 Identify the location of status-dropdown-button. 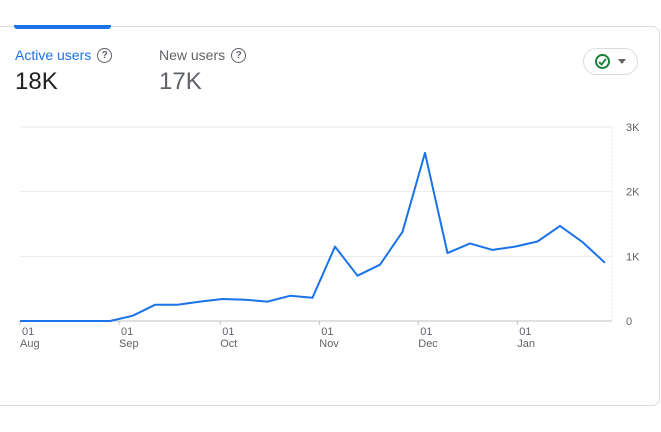
(610, 61).